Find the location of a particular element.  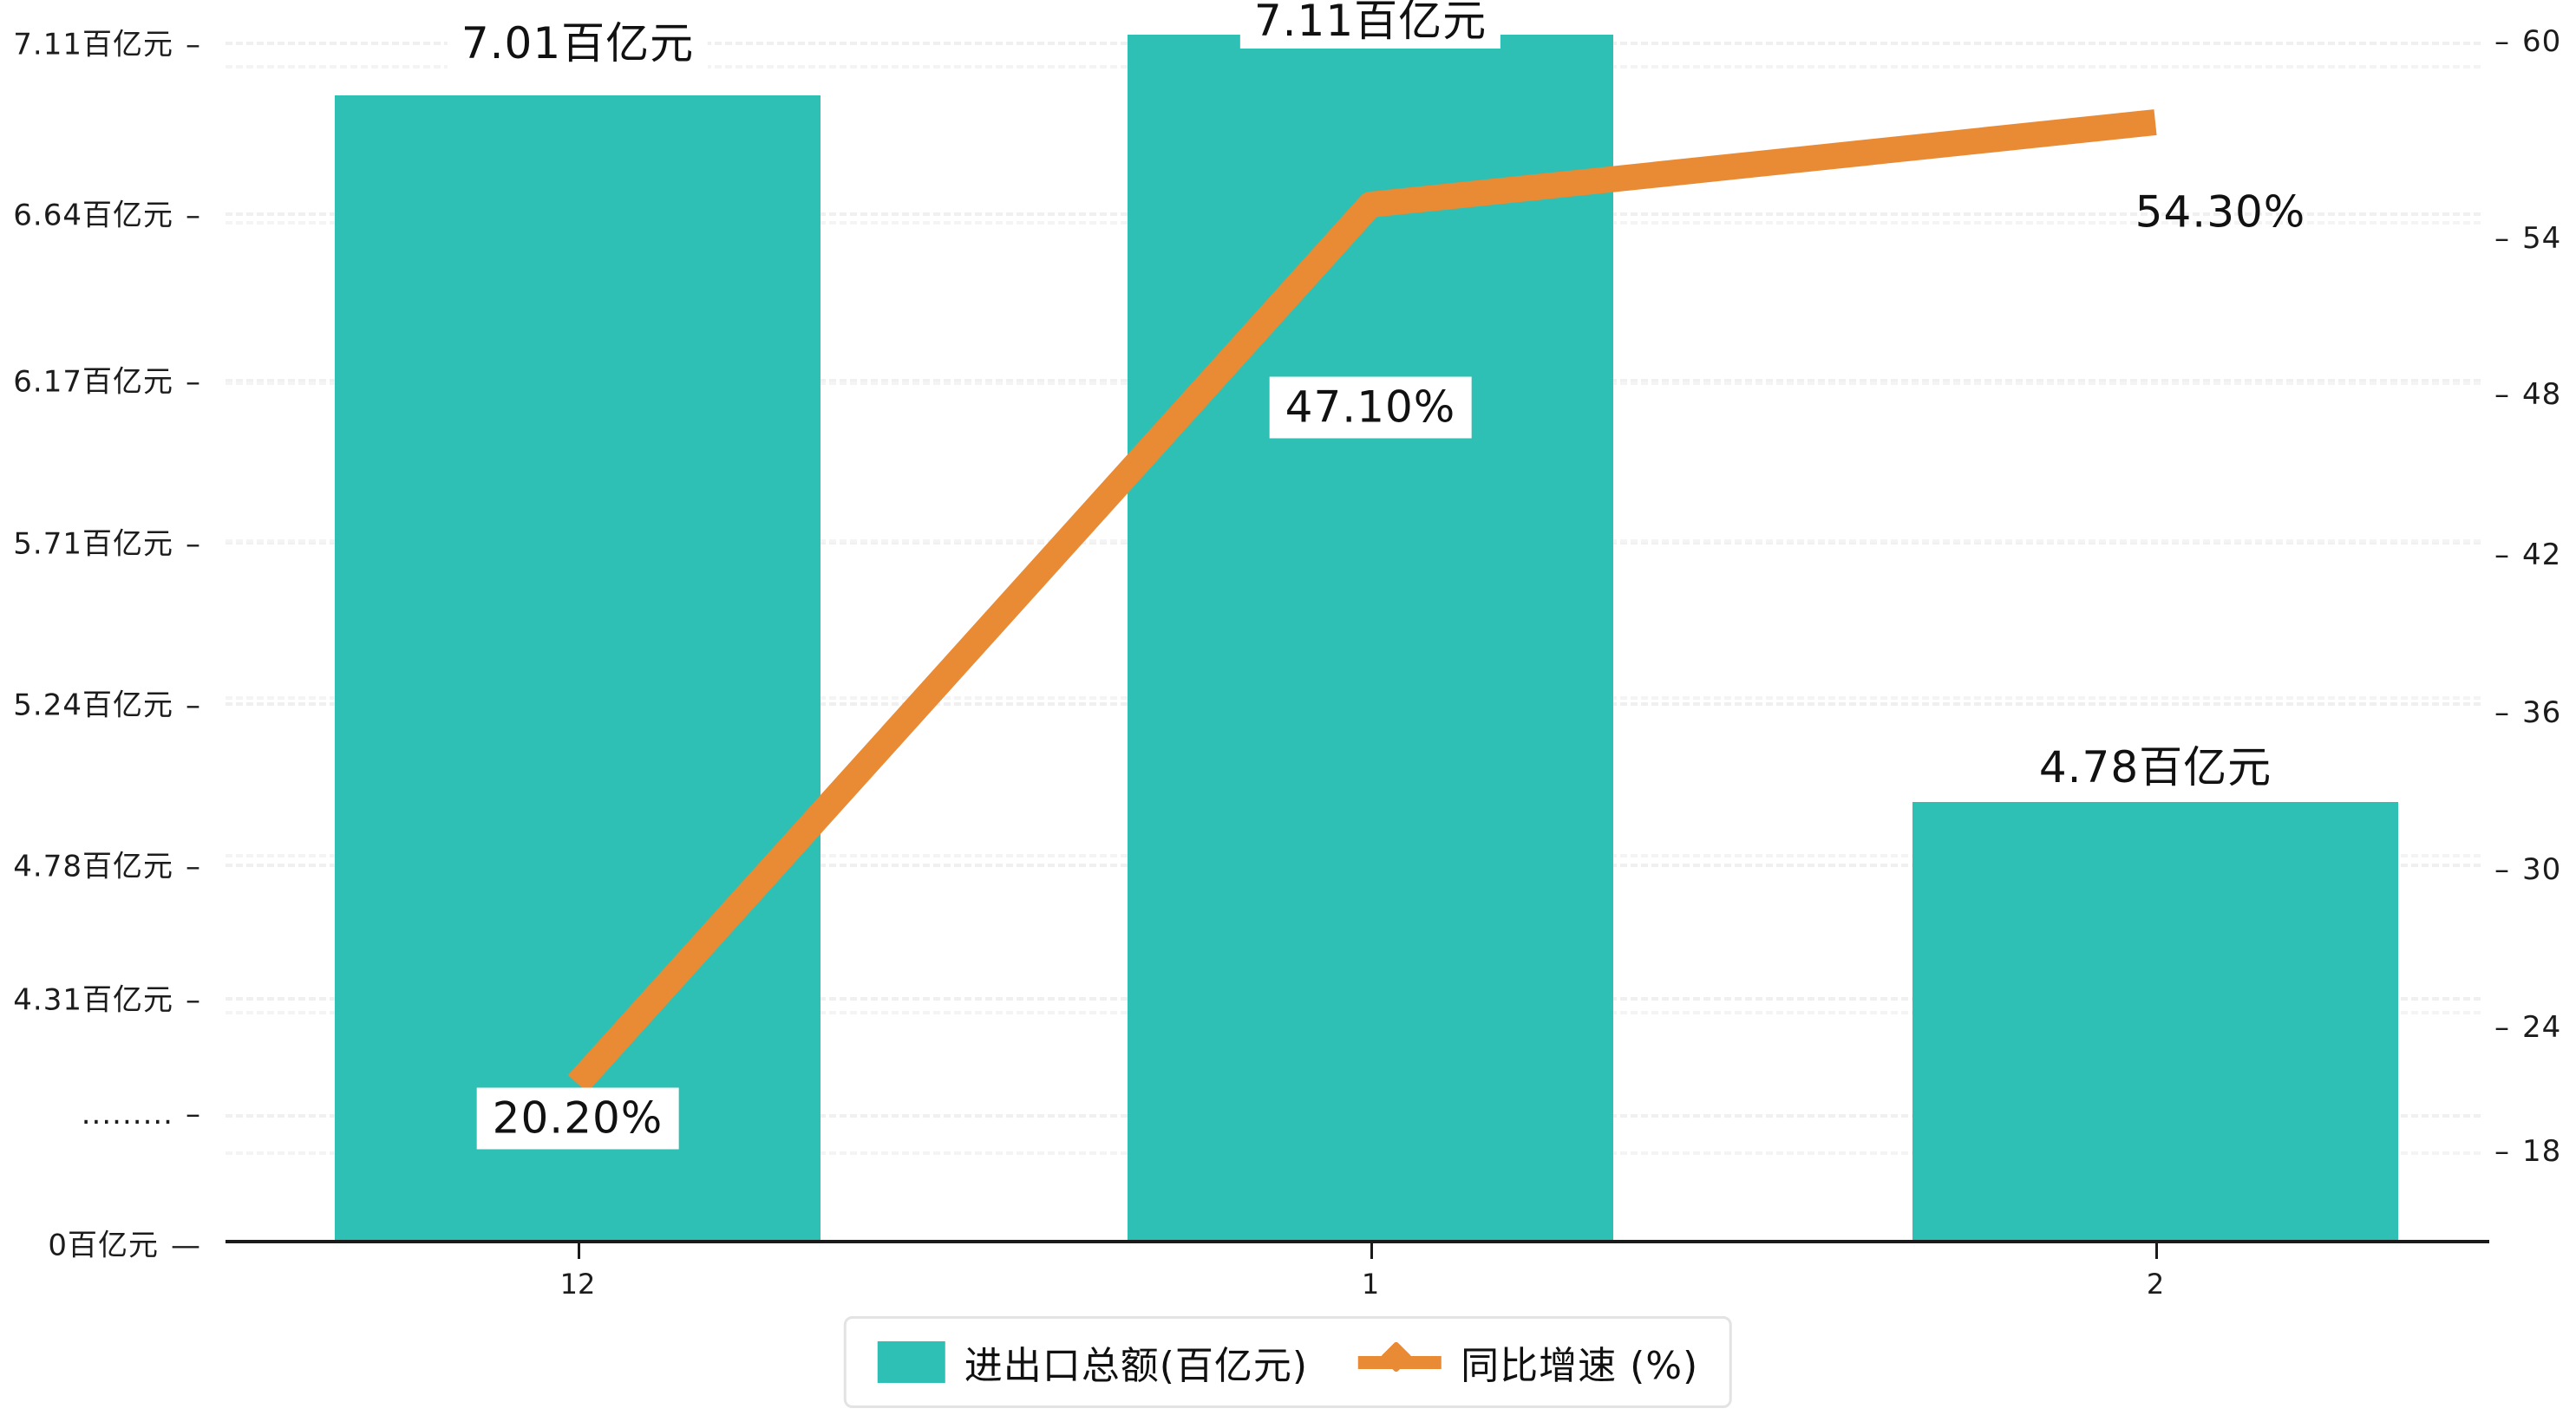

y-axis-left-tick: 6.64百亿元 – is located at coordinates (107, 213).